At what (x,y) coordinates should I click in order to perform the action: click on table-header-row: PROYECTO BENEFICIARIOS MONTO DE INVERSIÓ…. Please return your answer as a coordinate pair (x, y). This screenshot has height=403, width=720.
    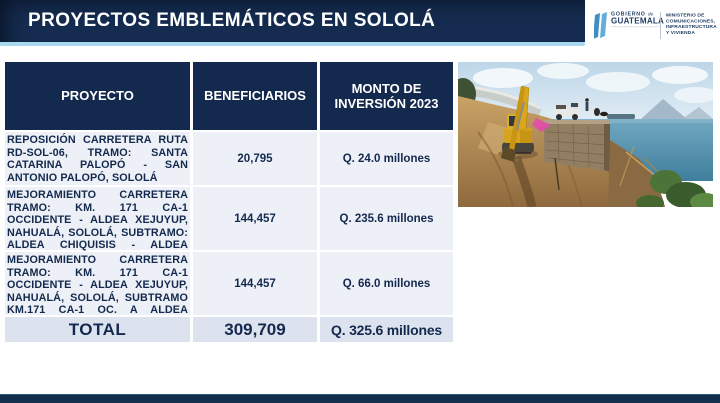
    Looking at the image, I should click on (229, 96).